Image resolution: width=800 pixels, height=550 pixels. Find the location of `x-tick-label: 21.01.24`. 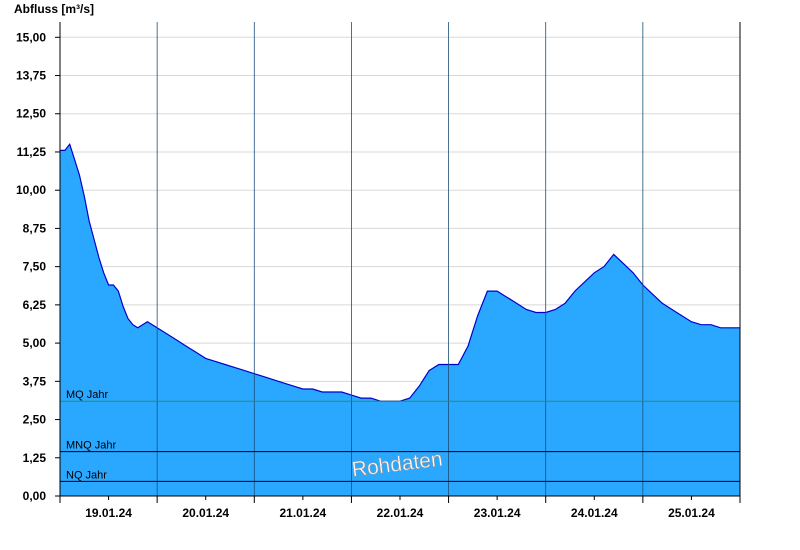

x-tick-label: 21.01.24 is located at coordinates (302, 513).